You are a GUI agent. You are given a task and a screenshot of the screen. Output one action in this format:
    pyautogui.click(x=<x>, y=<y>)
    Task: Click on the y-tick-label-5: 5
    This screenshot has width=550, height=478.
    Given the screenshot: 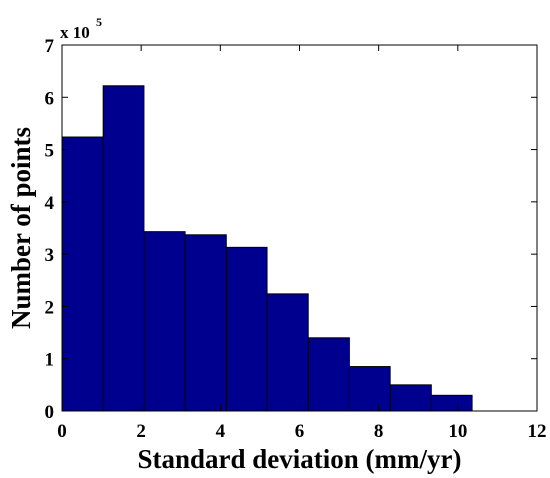 What is the action you would take?
    pyautogui.click(x=50, y=151)
    